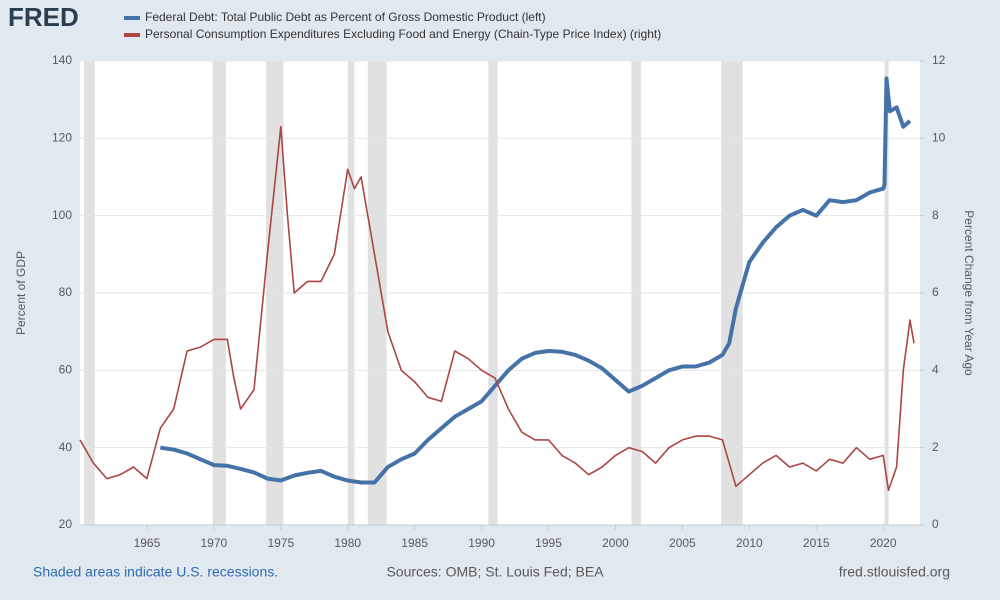 The width and height of the screenshot is (1000, 600). Describe the element at coordinates (816, 543) in the screenshot. I see `x-tick-label: 2015` at that location.